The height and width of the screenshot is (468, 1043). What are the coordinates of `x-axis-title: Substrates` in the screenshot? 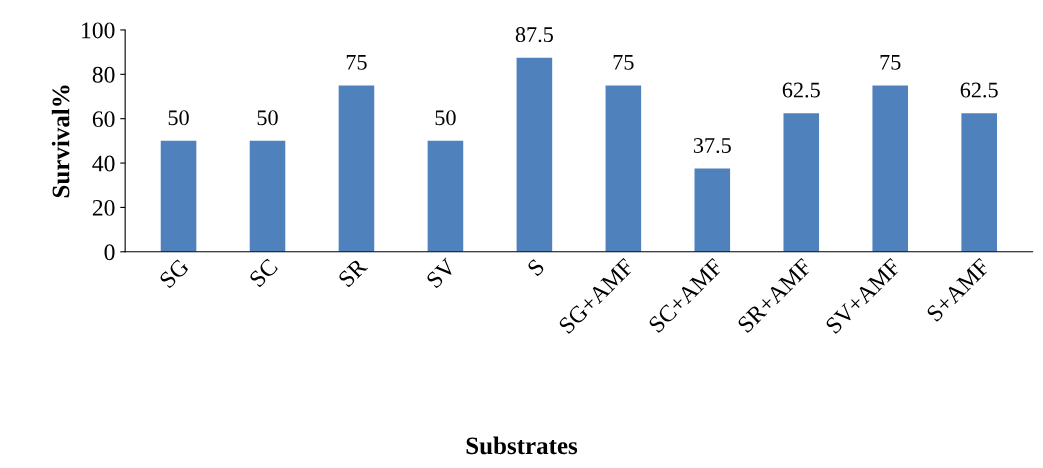 It's located at (522, 445).